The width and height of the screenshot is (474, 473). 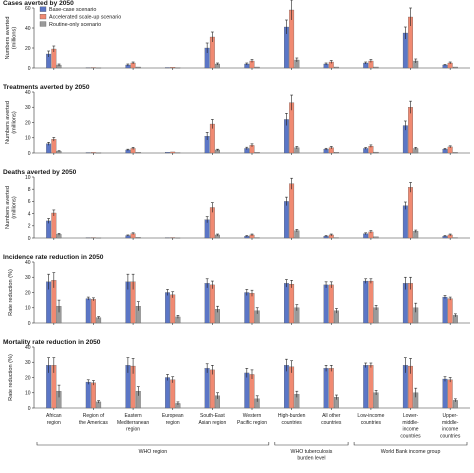 What do you see at coordinates (40, 172) in the screenshot?
I see `panel-title: Deaths averted by 2050` at bounding box center [40, 172].